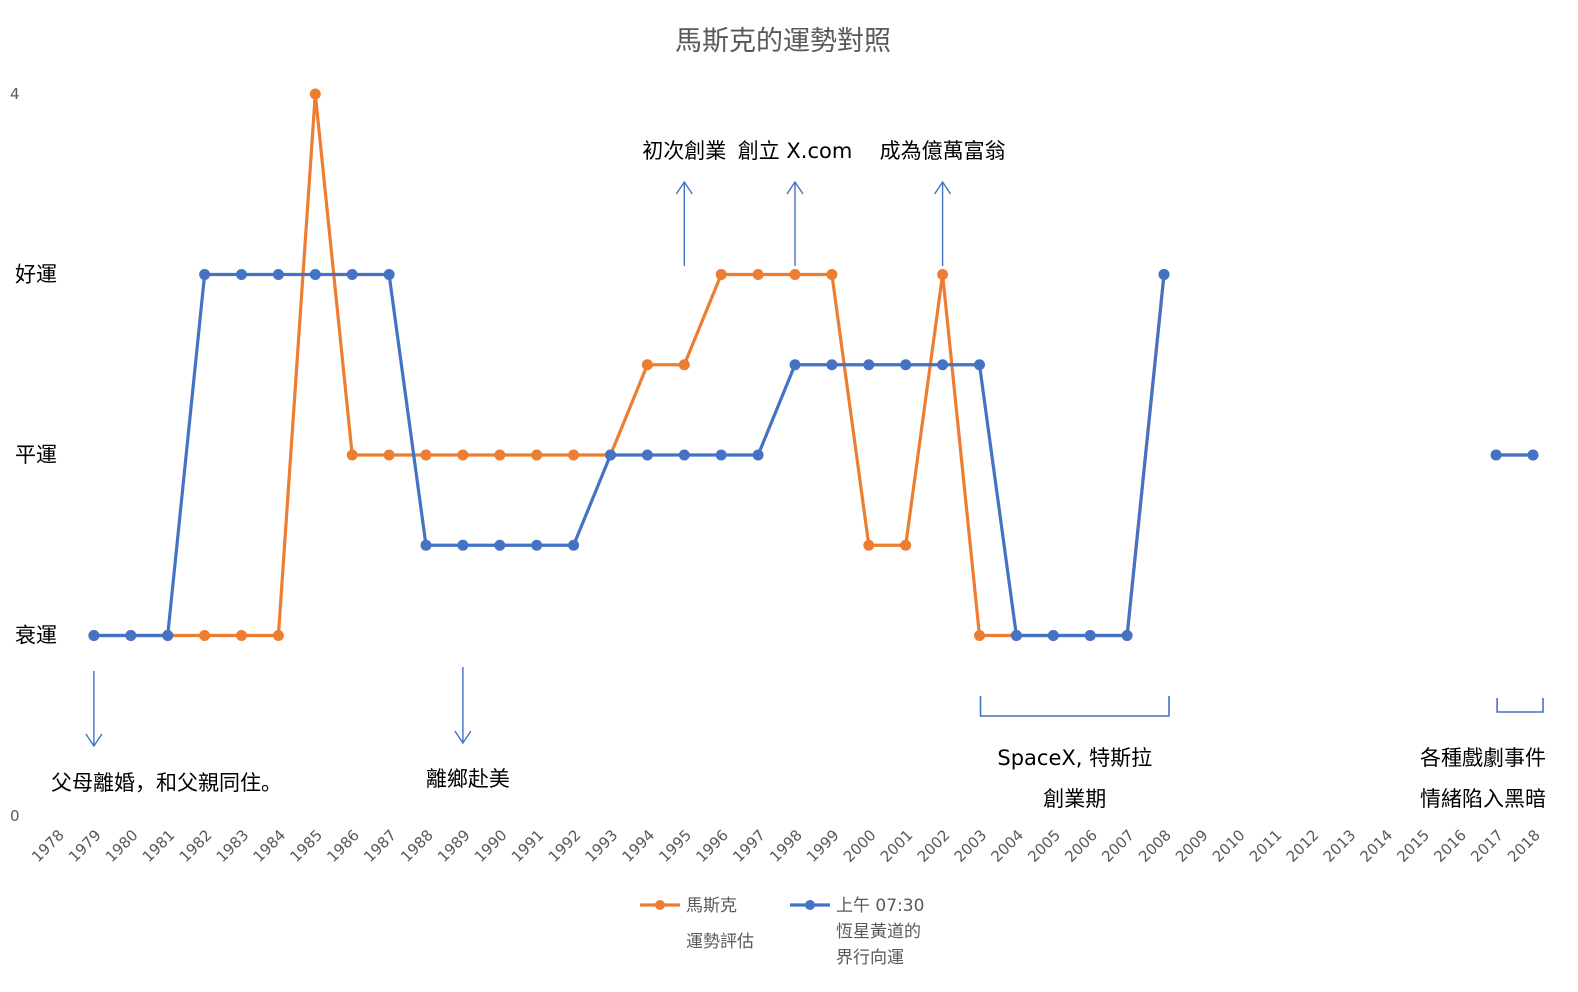 The width and height of the screenshot is (1578, 992). Describe the element at coordinates (1413, 846) in the screenshot. I see `x-tick-label: 2015` at that location.